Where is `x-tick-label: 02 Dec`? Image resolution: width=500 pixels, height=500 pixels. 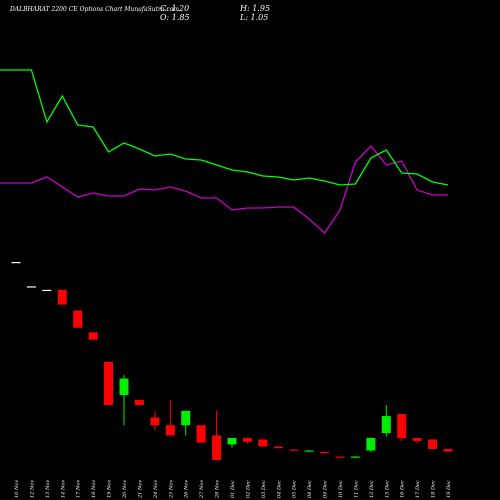 x-tick-label: 02 Dec is located at coordinates (248, 489).